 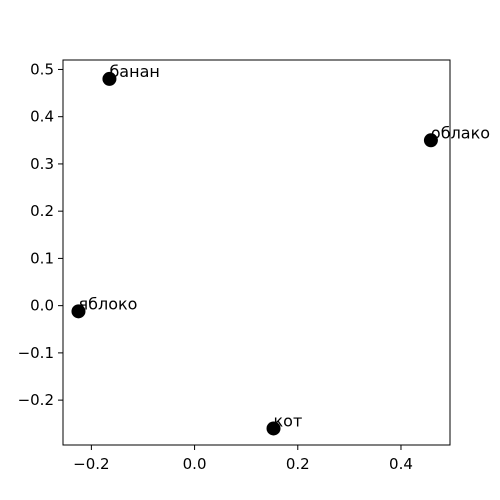 What do you see at coordinates (460, 132) in the screenshot?
I see `point-label: облако` at bounding box center [460, 132].